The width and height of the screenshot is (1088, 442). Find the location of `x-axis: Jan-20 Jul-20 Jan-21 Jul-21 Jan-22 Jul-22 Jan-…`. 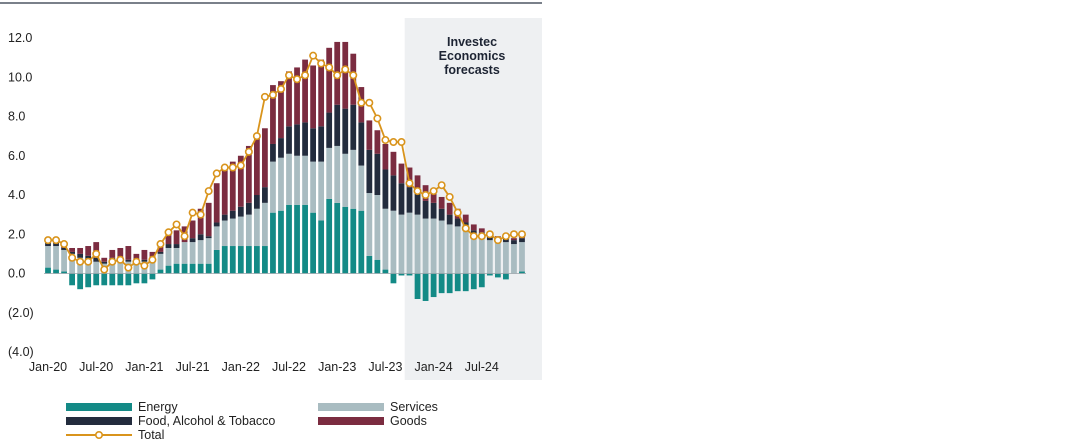

x-axis: Jan-20 Jul-20 Jan-21 Jul-21 Jan-22 Jul-22 Jan-… is located at coordinates (264, 367).